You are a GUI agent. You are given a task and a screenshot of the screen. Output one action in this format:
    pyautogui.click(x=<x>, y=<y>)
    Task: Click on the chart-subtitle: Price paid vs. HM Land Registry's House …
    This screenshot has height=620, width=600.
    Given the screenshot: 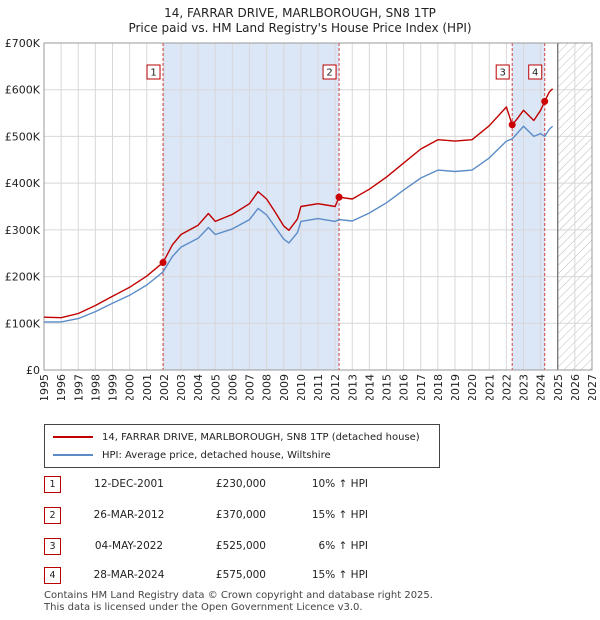 What is the action you would take?
    pyautogui.click(x=300, y=28)
    